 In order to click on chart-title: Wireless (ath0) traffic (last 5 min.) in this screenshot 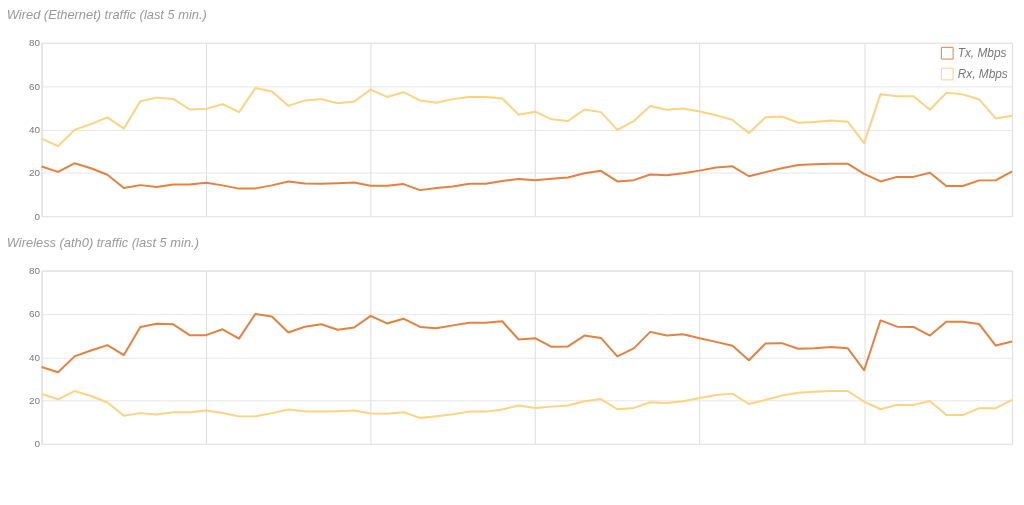, I will do `click(102, 242)`.